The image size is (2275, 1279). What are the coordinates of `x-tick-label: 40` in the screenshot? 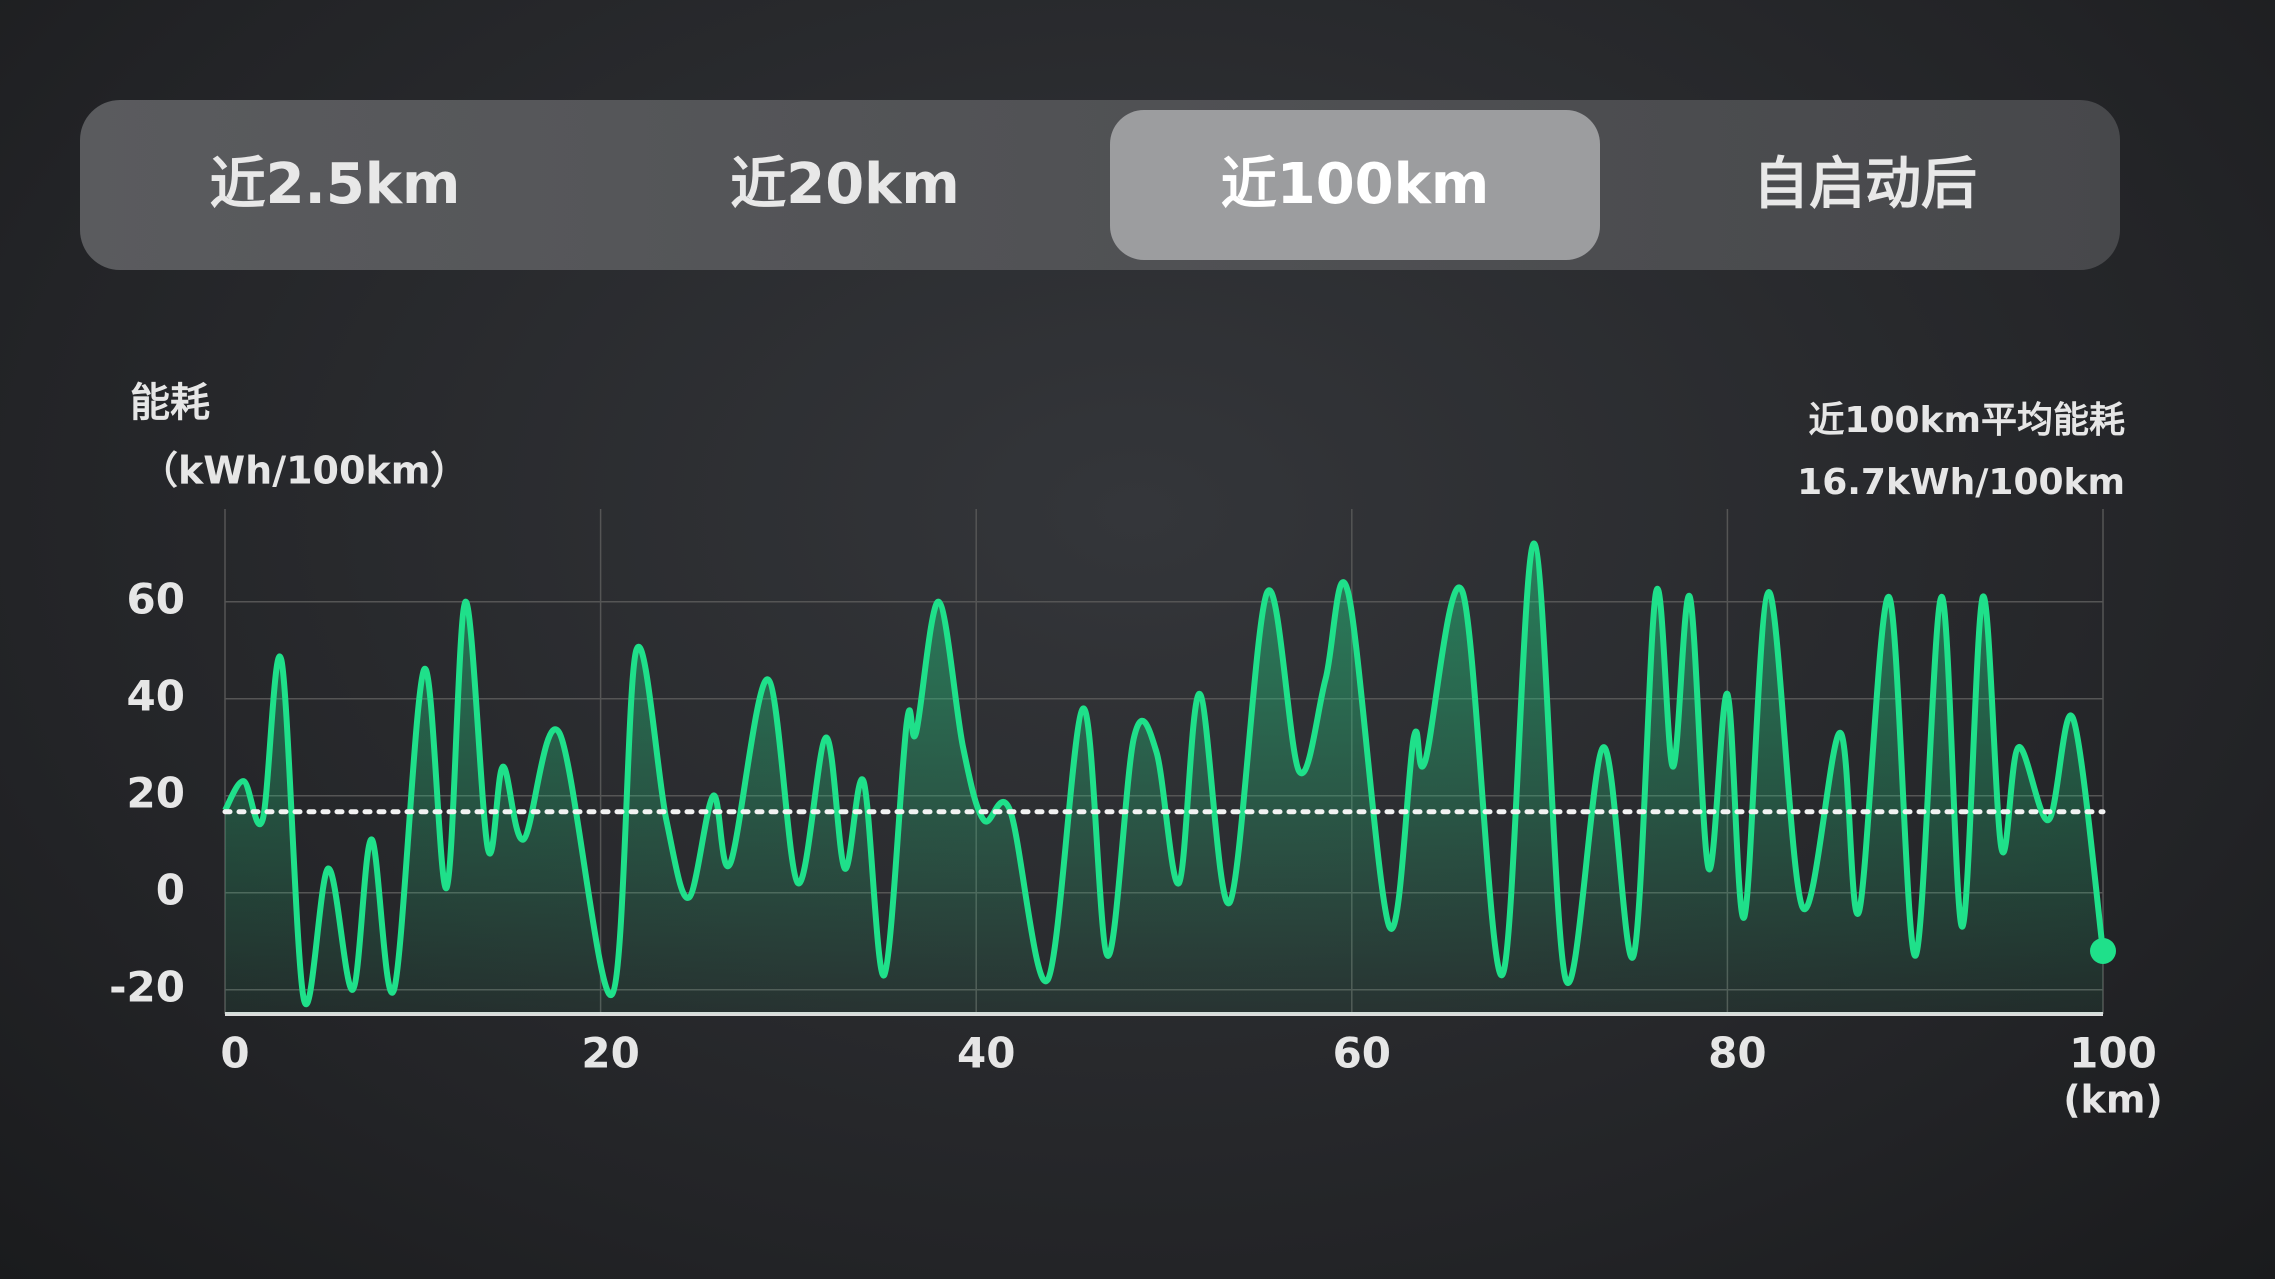 It's located at (986, 1053).